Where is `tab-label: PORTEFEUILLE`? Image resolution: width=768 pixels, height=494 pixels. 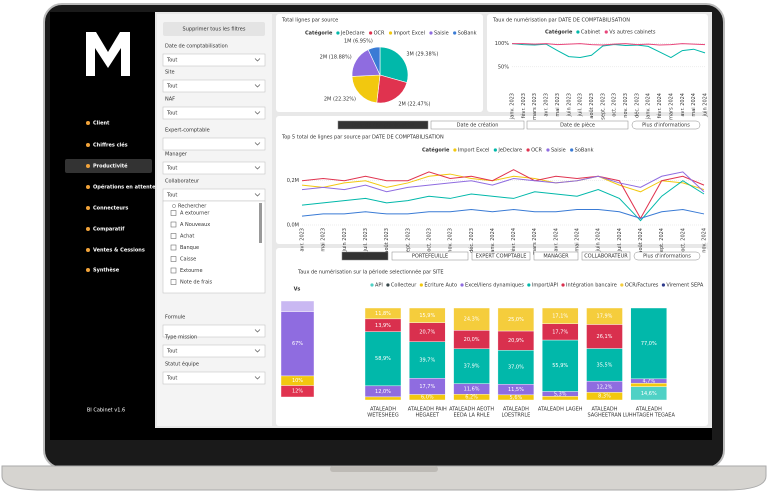 tab-label: PORTEFEUILLE is located at coordinates (430, 257).